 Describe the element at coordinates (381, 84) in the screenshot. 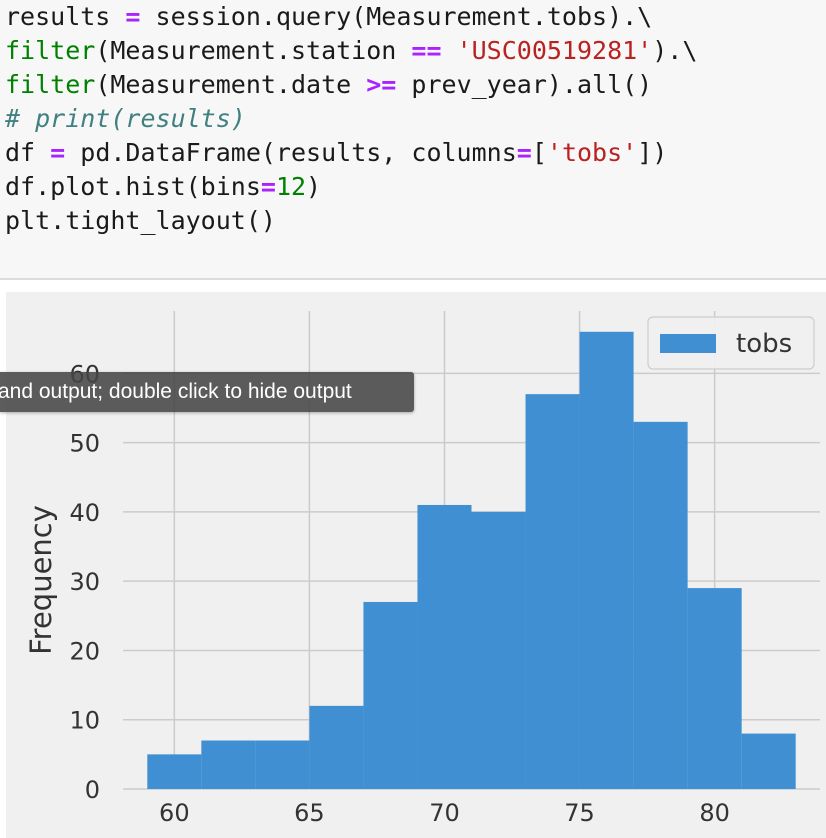

I see `code-token: >=` at that location.